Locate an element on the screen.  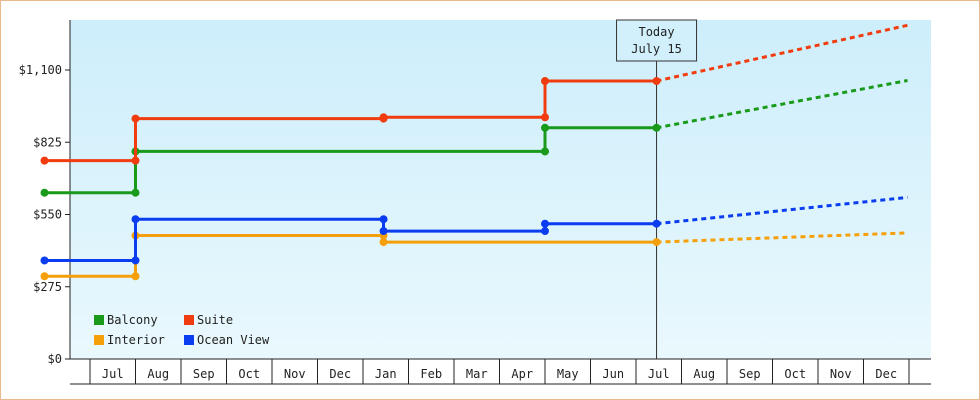
x-tick-label: Mar is located at coordinates (477, 374).